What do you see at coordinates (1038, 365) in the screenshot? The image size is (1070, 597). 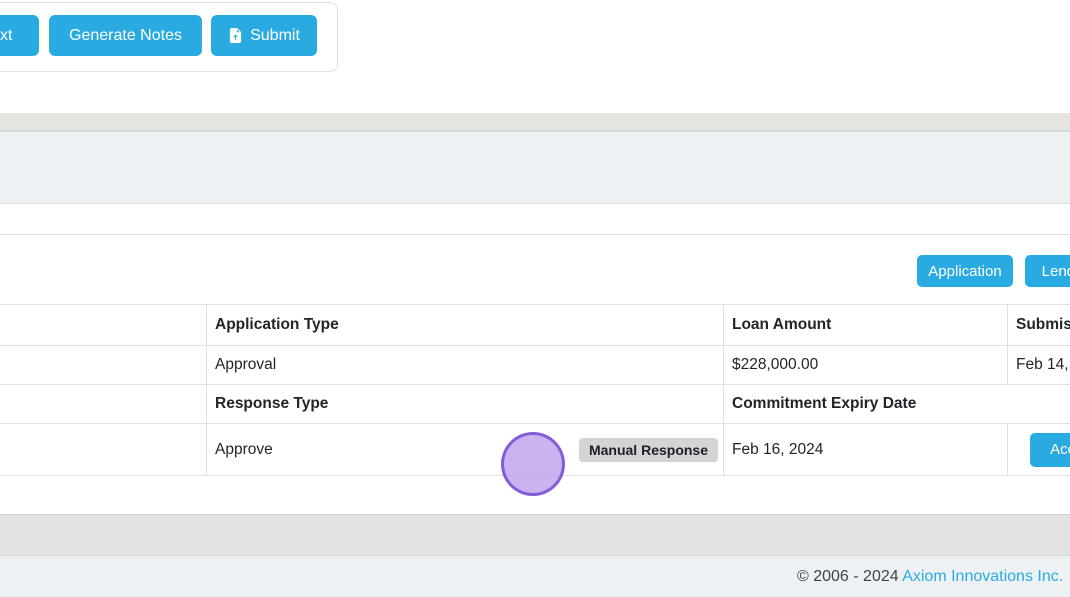 I see `submission-date-value: Feb 14, 2024` at bounding box center [1038, 365].